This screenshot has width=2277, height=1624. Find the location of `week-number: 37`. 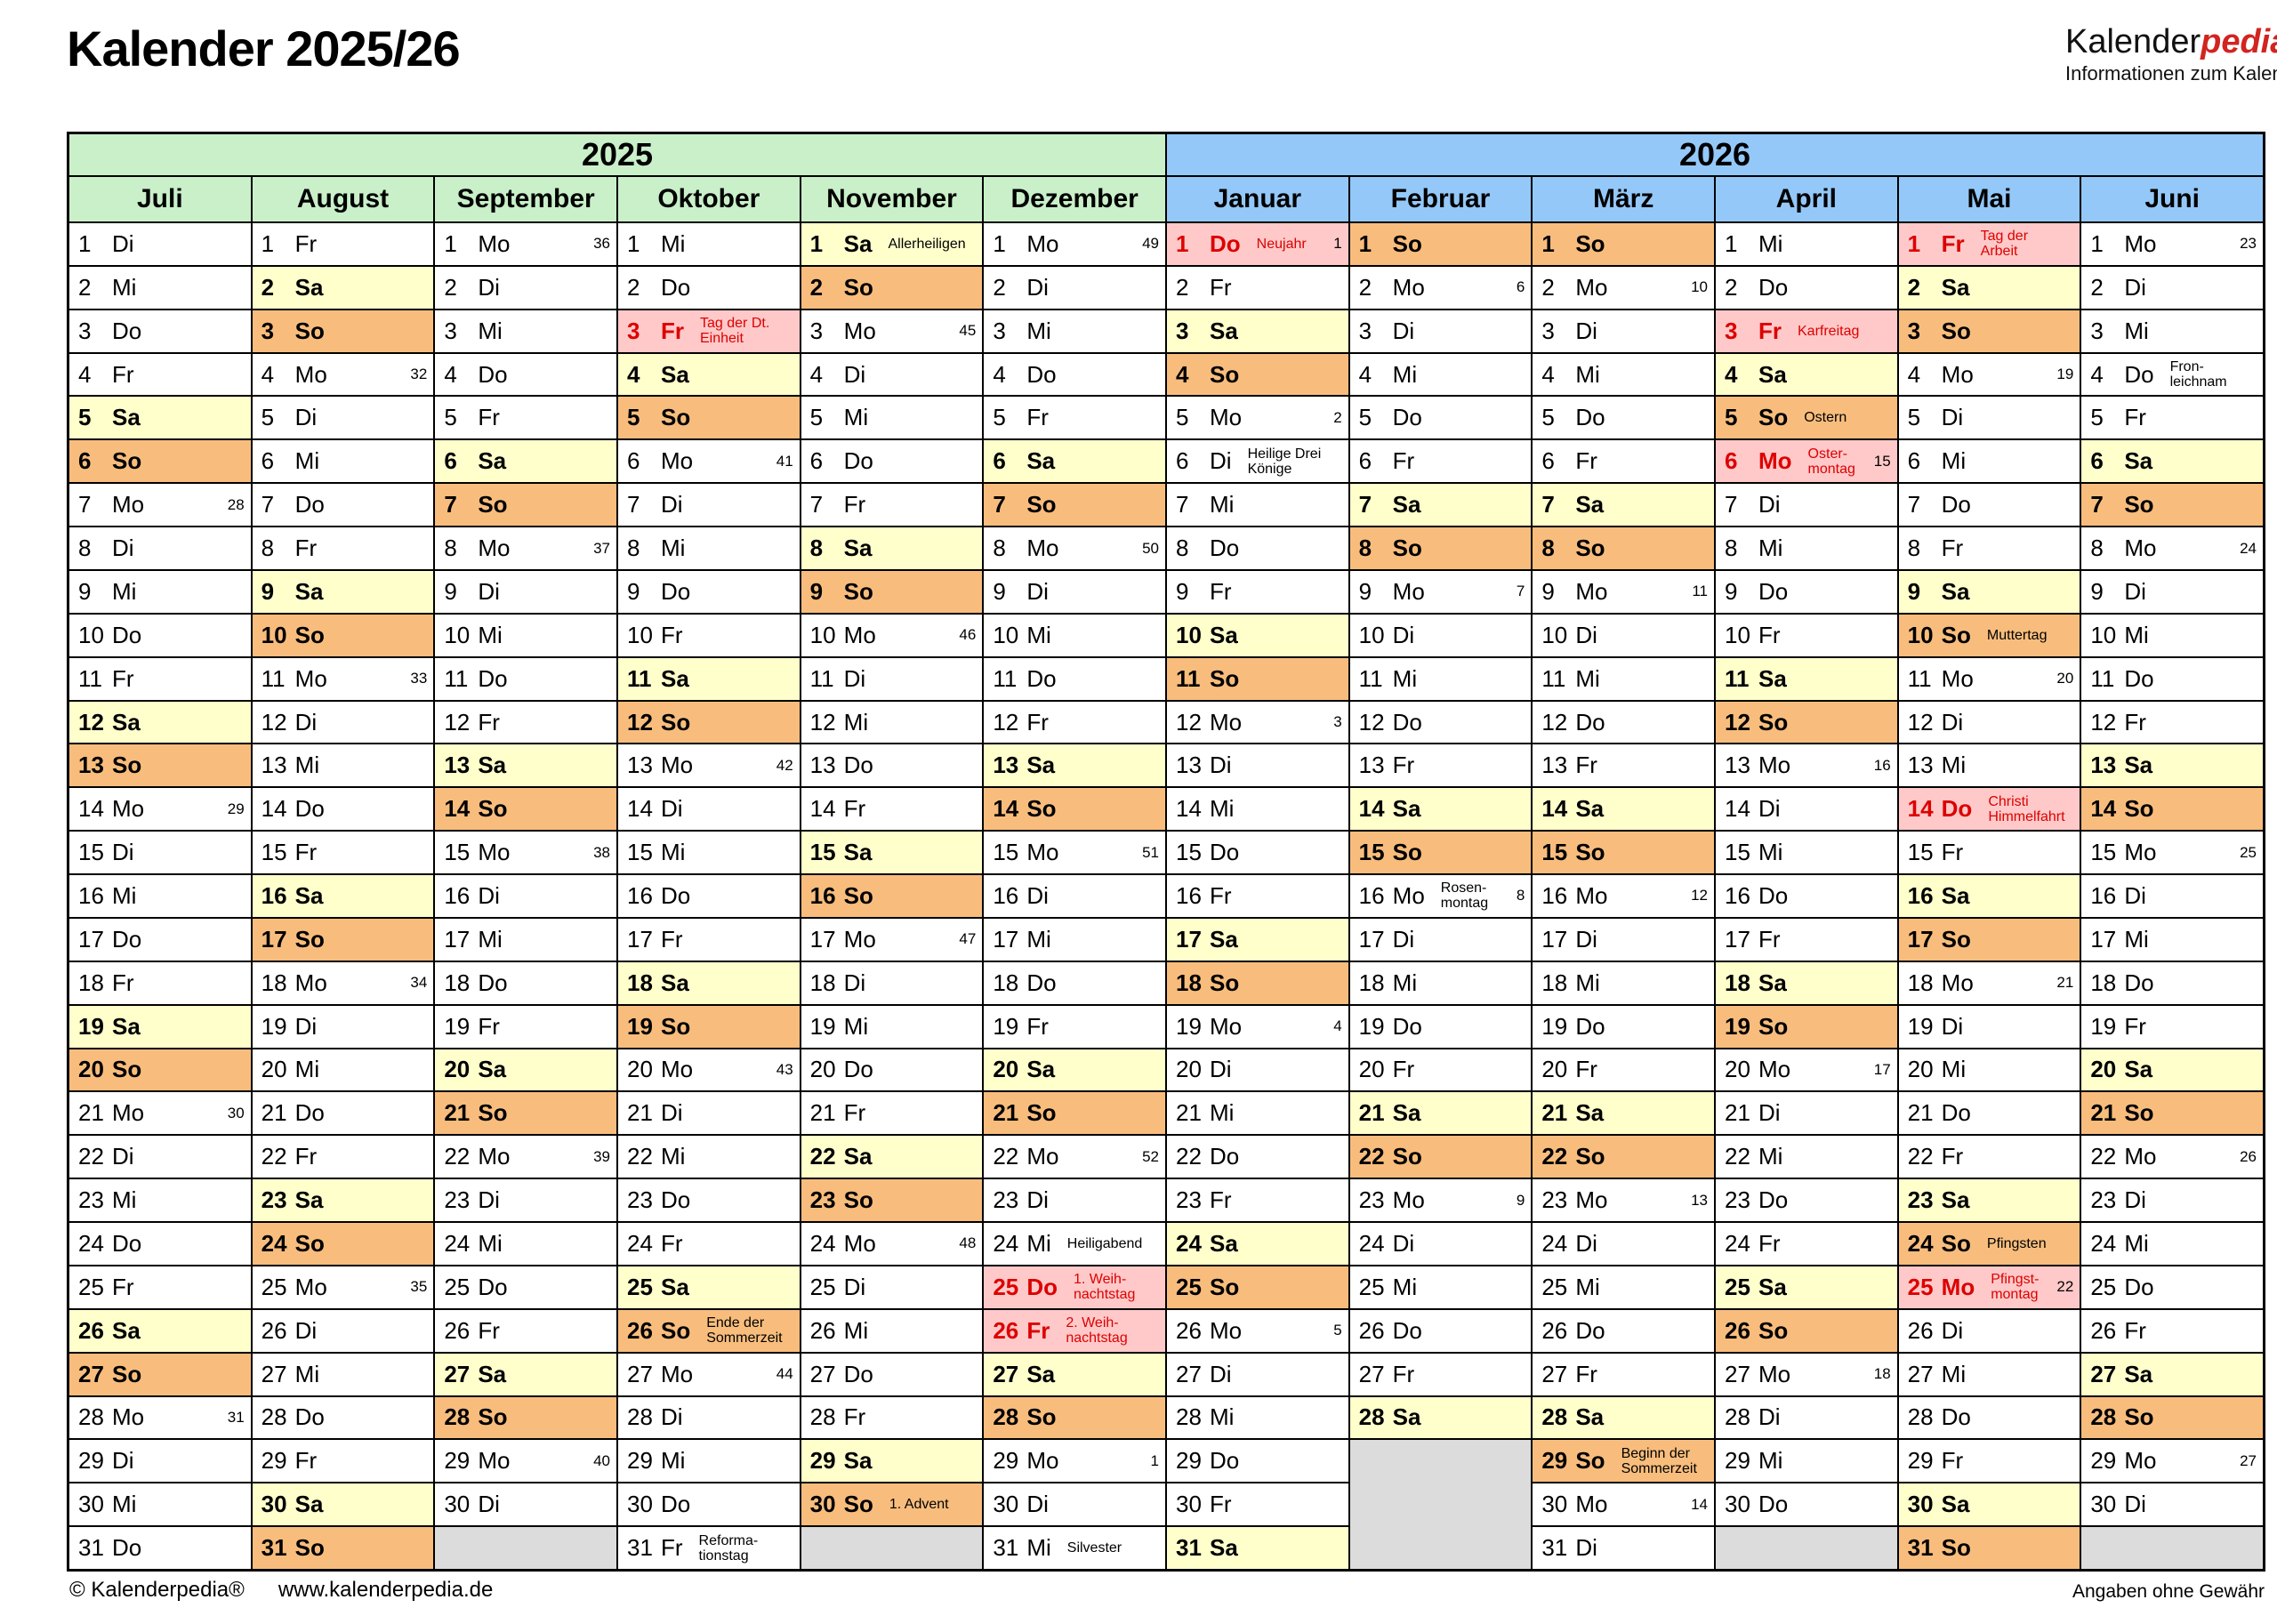

week-number: 37 is located at coordinates (601, 548).